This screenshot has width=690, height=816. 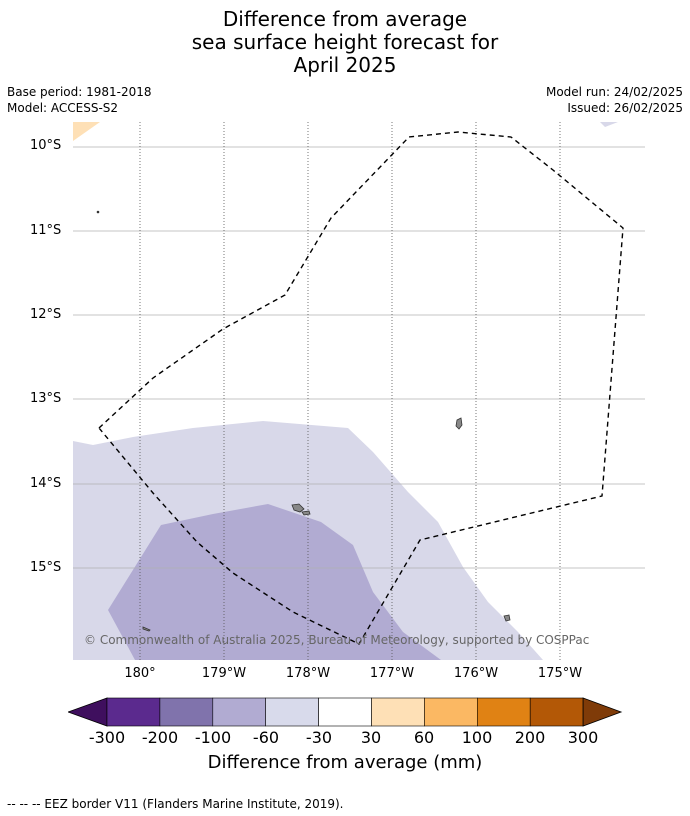 What do you see at coordinates (319, 737) in the screenshot?
I see `colorbar-tick-5: -30` at bounding box center [319, 737].